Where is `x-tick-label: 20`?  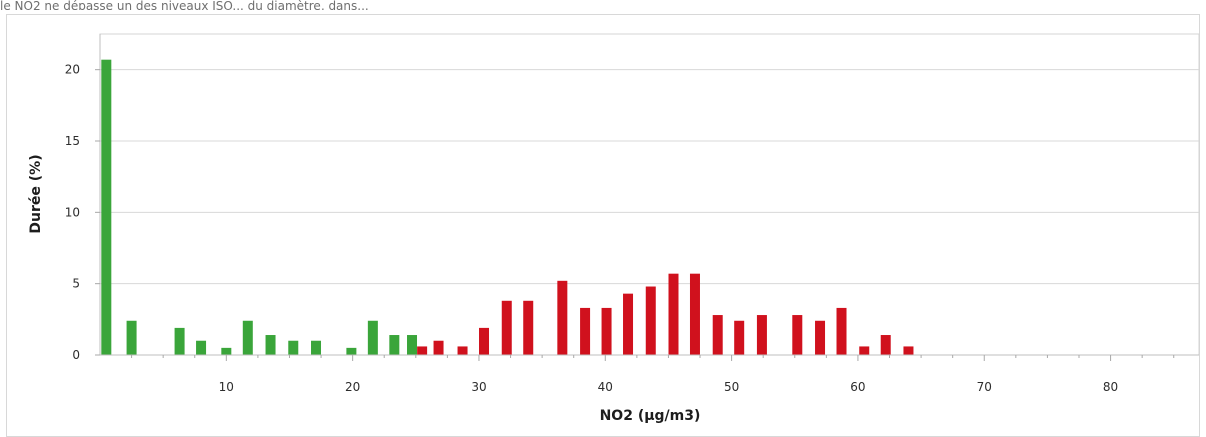
x-tick-label: 20 is located at coordinates (352, 387).